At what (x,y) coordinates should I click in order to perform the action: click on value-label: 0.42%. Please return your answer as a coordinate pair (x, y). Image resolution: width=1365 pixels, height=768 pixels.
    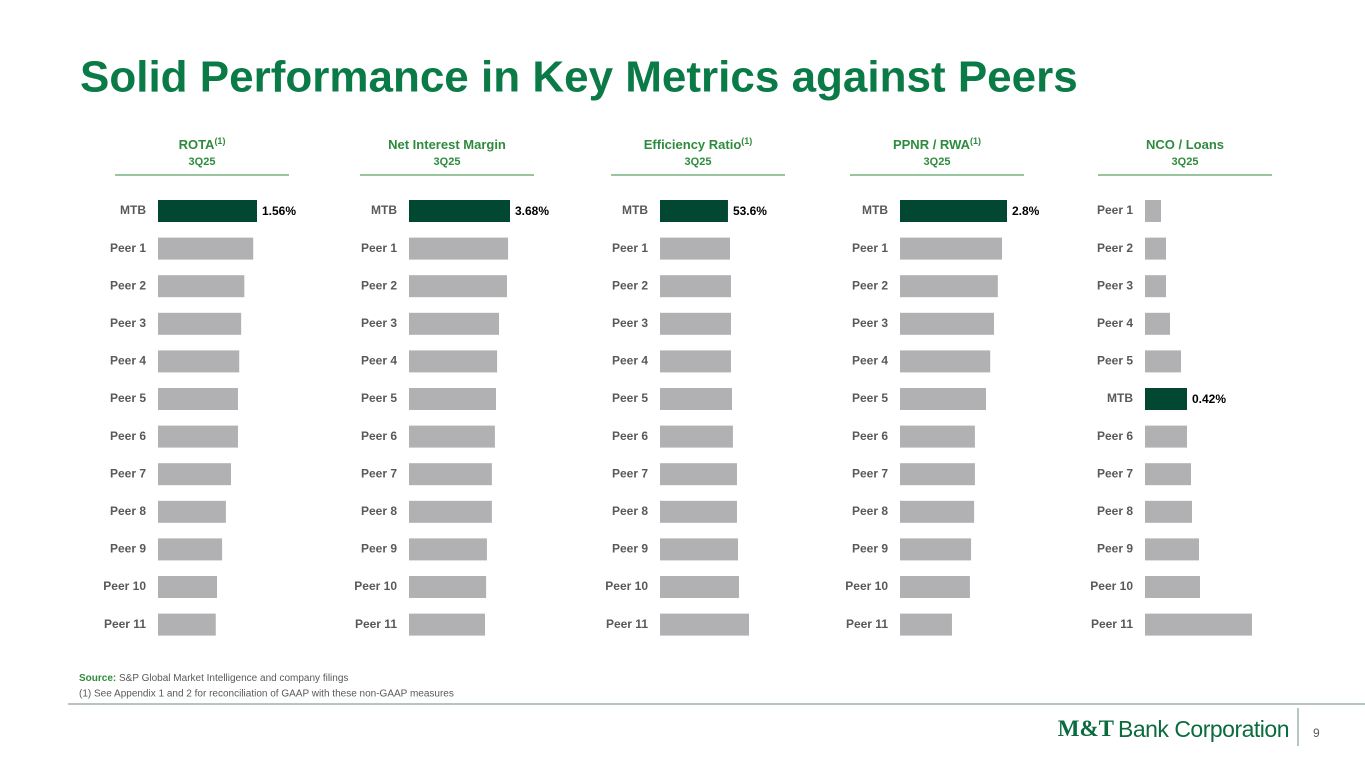
    Looking at the image, I should click on (1209, 399).